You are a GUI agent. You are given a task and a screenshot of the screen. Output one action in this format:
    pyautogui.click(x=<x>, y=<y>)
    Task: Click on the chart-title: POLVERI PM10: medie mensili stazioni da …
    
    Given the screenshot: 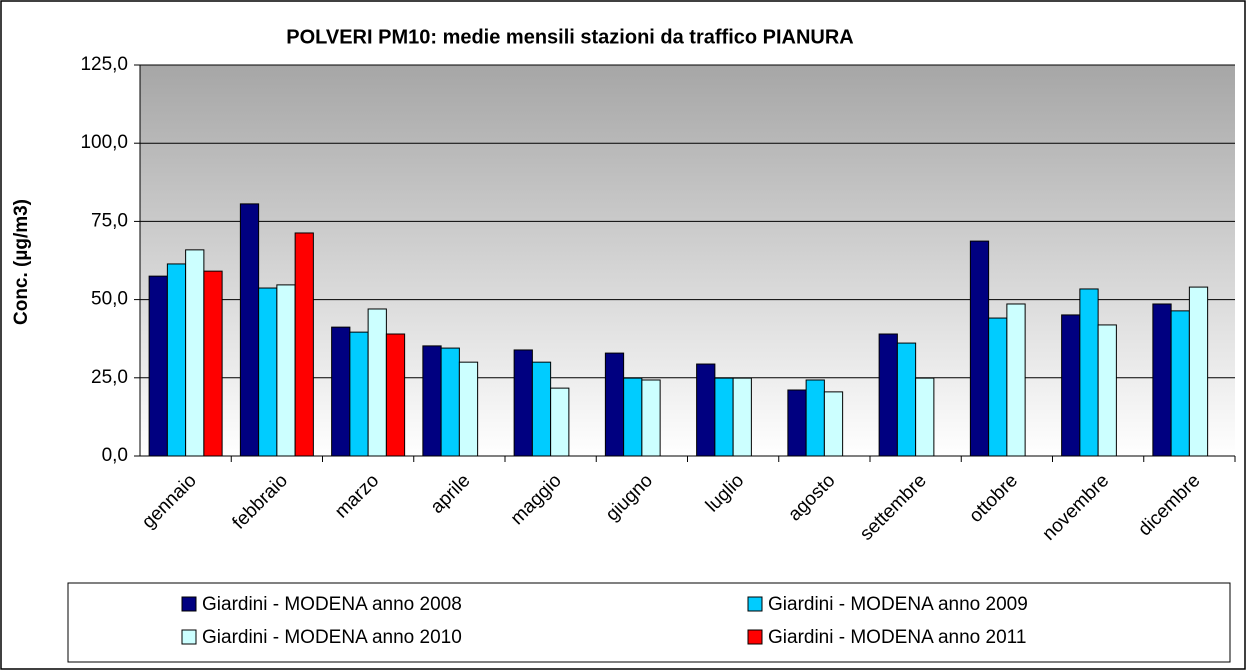 What is the action you would take?
    pyautogui.click(x=570, y=37)
    